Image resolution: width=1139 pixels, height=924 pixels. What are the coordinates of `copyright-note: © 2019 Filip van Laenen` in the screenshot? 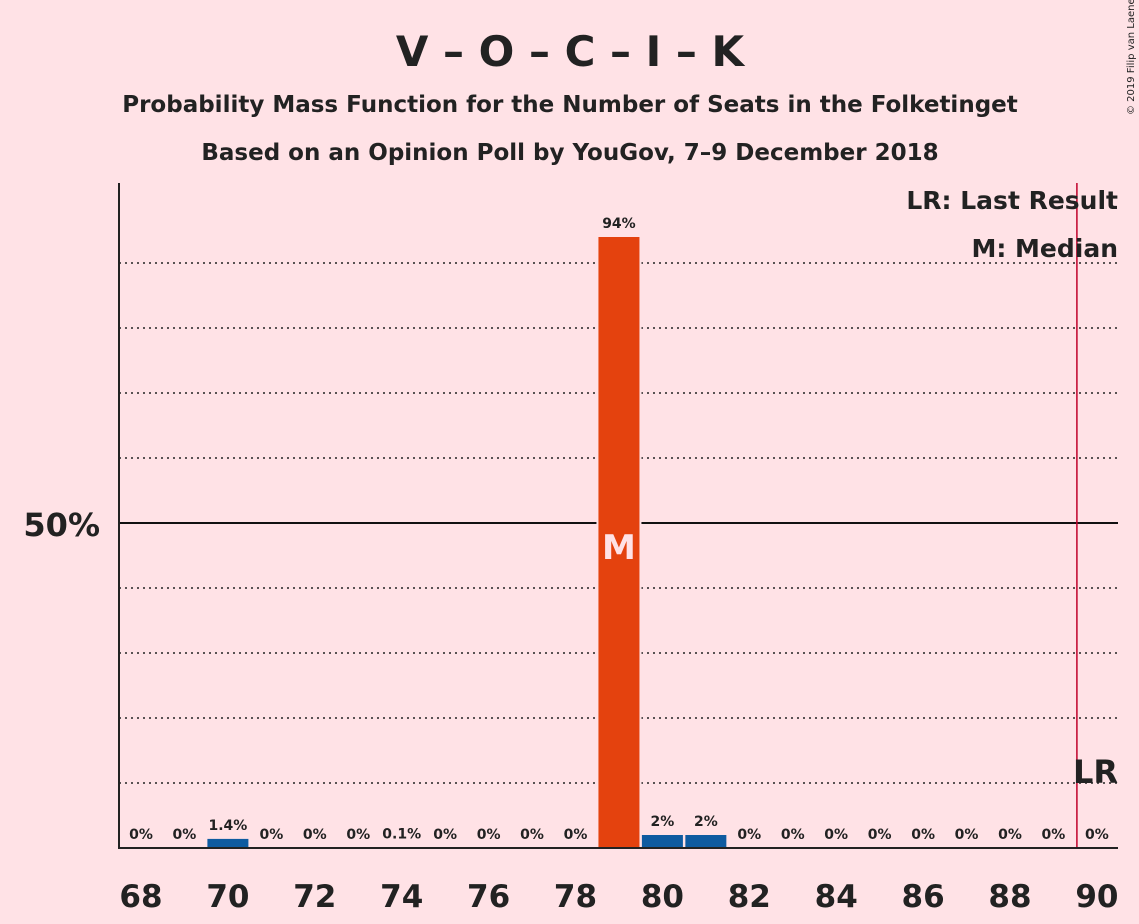 It's located at (1131, 57).